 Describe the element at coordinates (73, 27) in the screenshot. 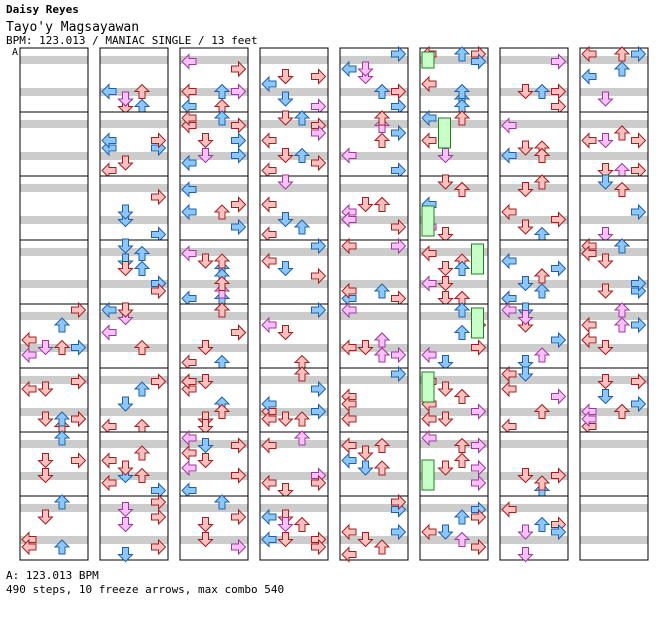

I see `song-title: Tayo'y Magsayawan` at that location.